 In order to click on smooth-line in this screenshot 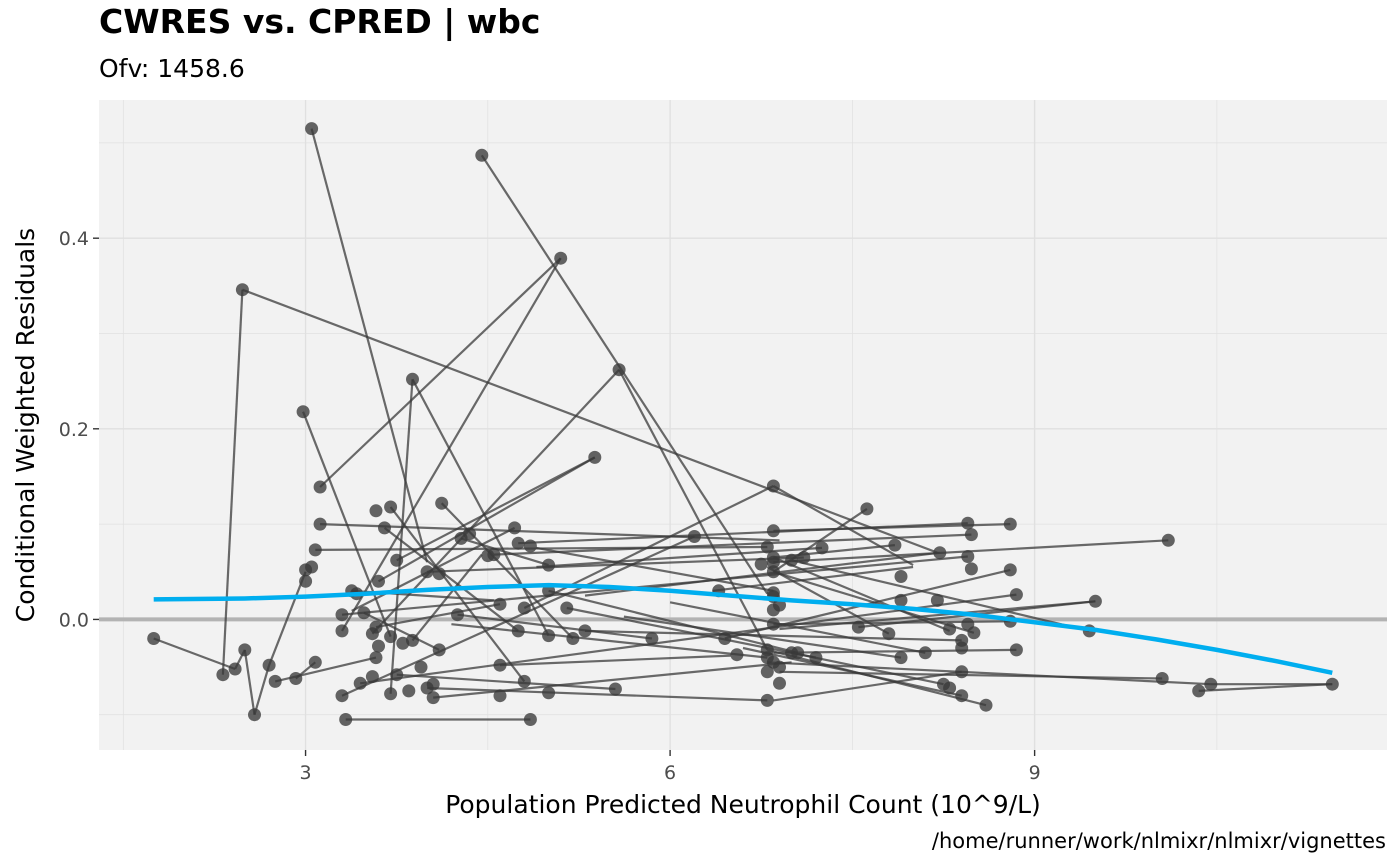, I will do `click(743, 629)`.